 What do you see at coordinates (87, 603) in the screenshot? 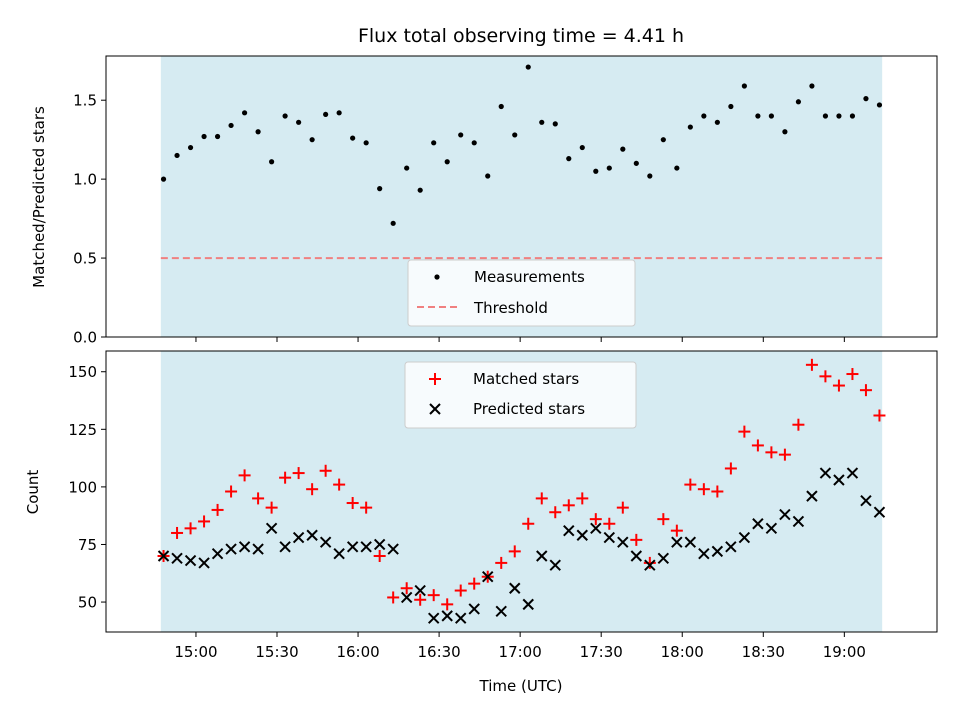
I see `bottom-y-tick-label: 50` at bounding box center [87, 603].